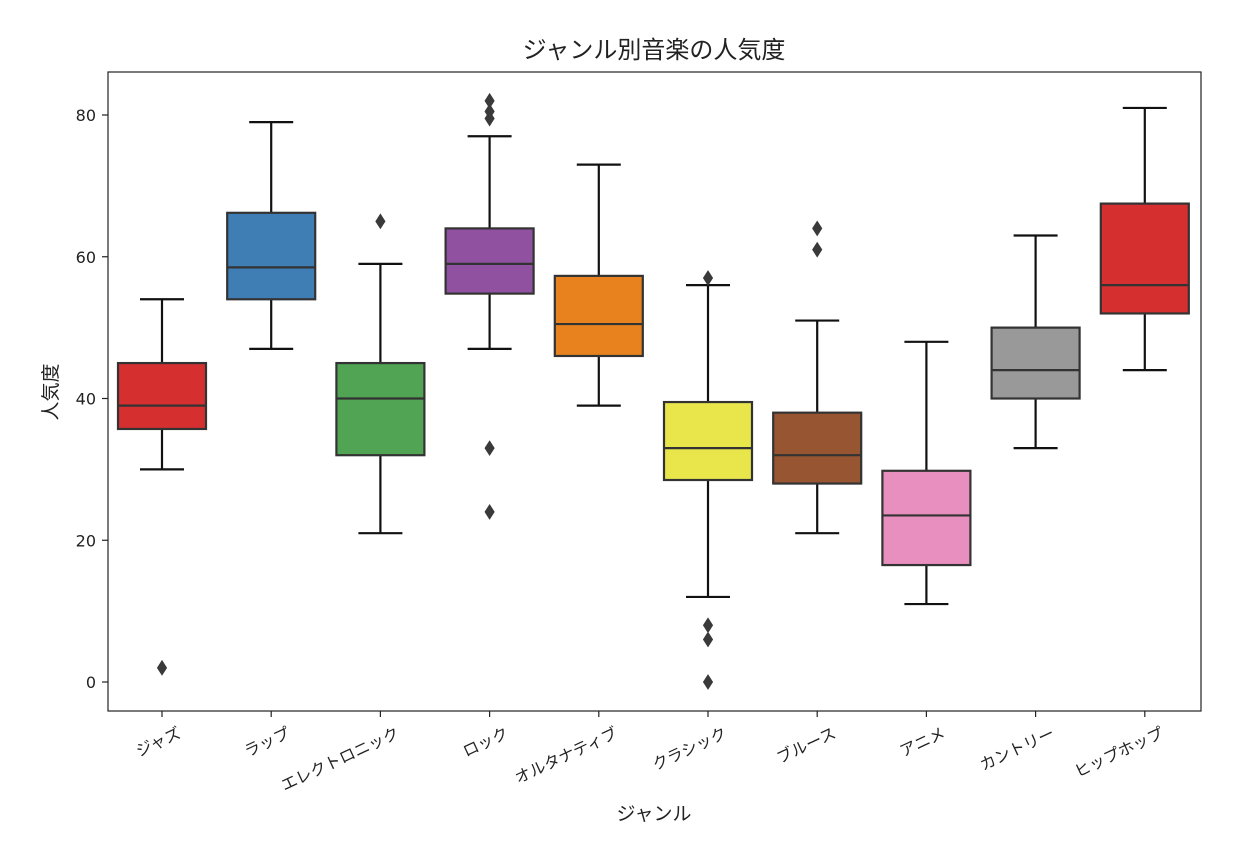  I want to click on x-tick-label: ラップ, so click(267, 742).